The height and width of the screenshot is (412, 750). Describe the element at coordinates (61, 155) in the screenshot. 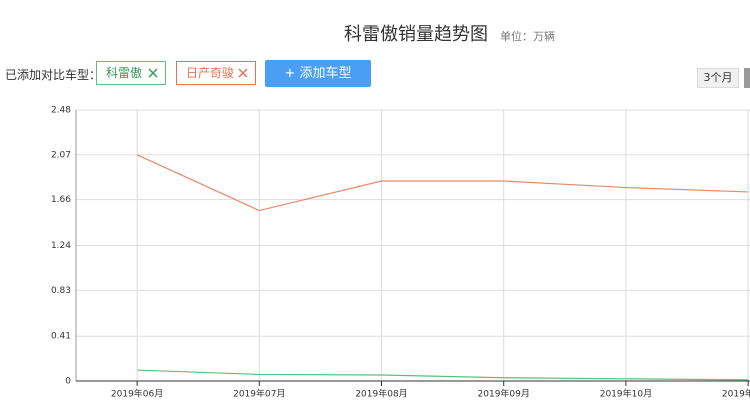

I see `y-tick-label: 2.07` at that location.